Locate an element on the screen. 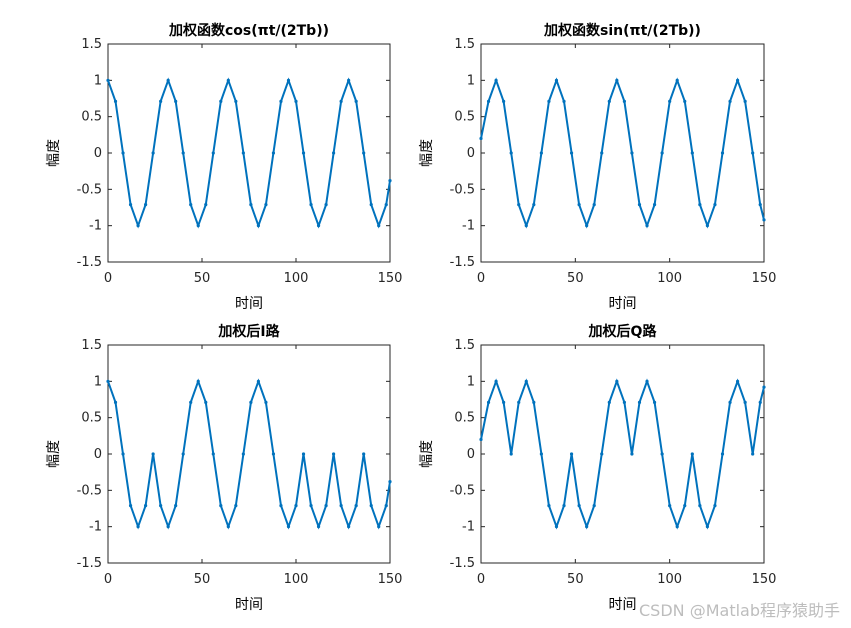 The image size is (851, 628). x-axis-label-4: 时间 is located at coordinates (623, 605).